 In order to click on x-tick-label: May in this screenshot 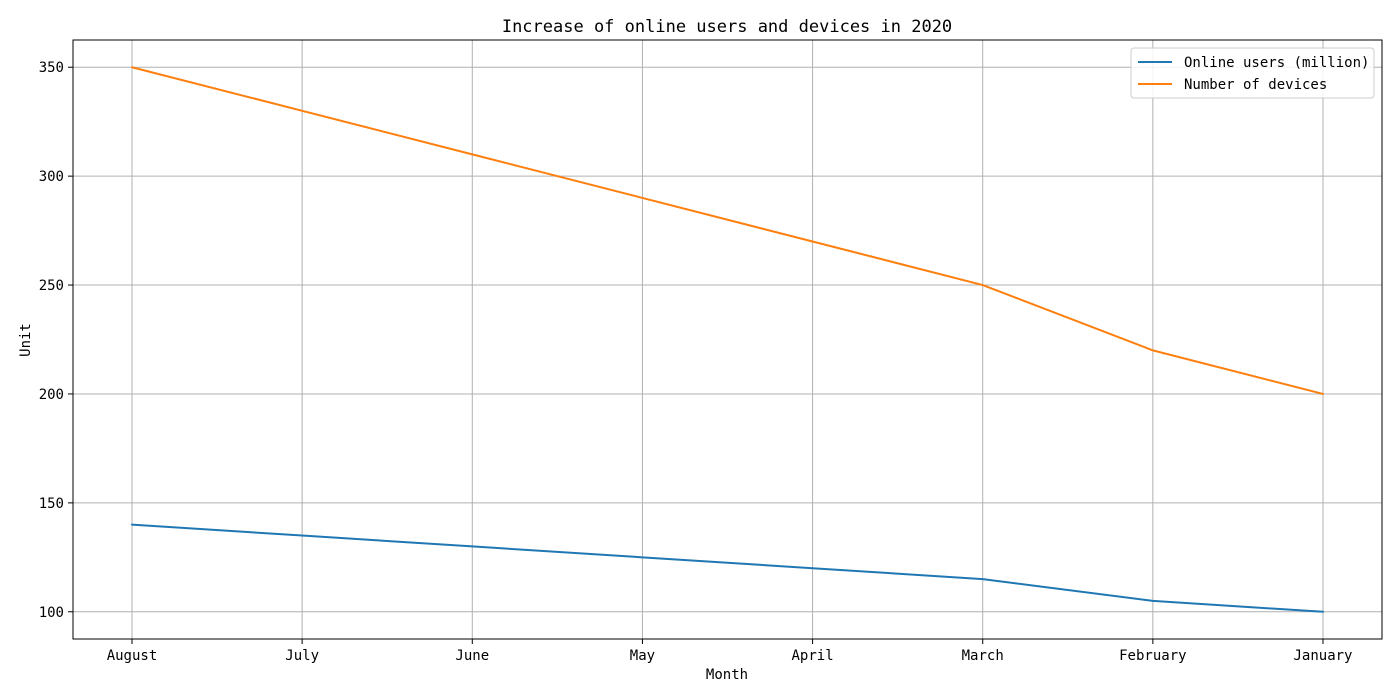, I will do `click(642, 656)`.